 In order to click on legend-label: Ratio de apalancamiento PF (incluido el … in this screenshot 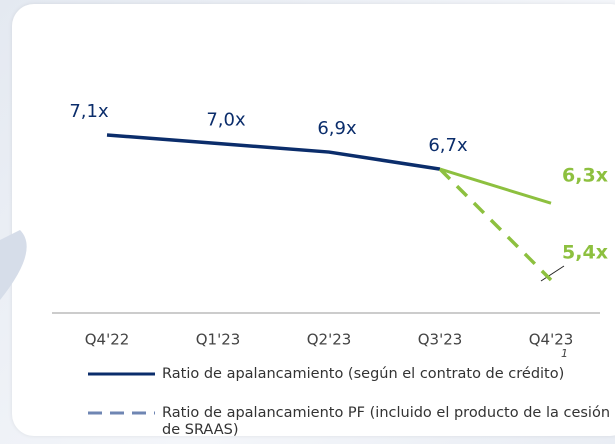, I will do `click(386, 421)`.